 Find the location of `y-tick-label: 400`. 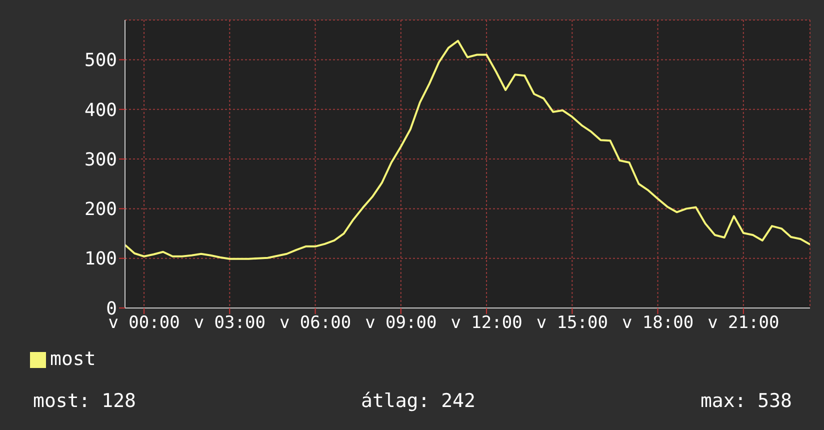

y-tick-label: 400 is located at coordinates (100, 110).